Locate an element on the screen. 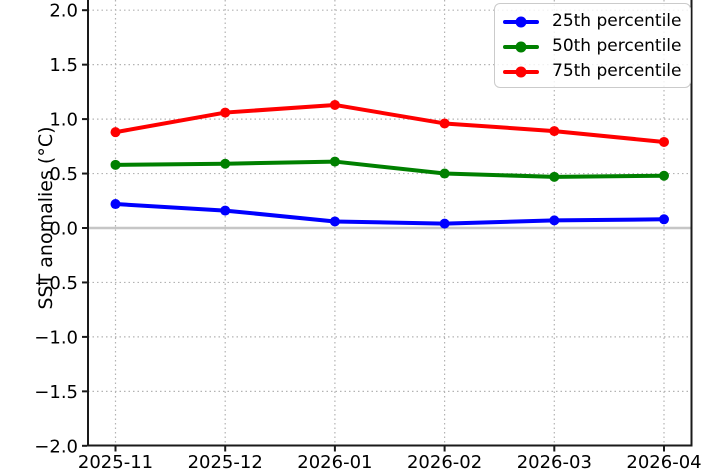 This screenshot has height=473, width=710. x-tick-label: 2026-02 is located at coordinates (444, 462).